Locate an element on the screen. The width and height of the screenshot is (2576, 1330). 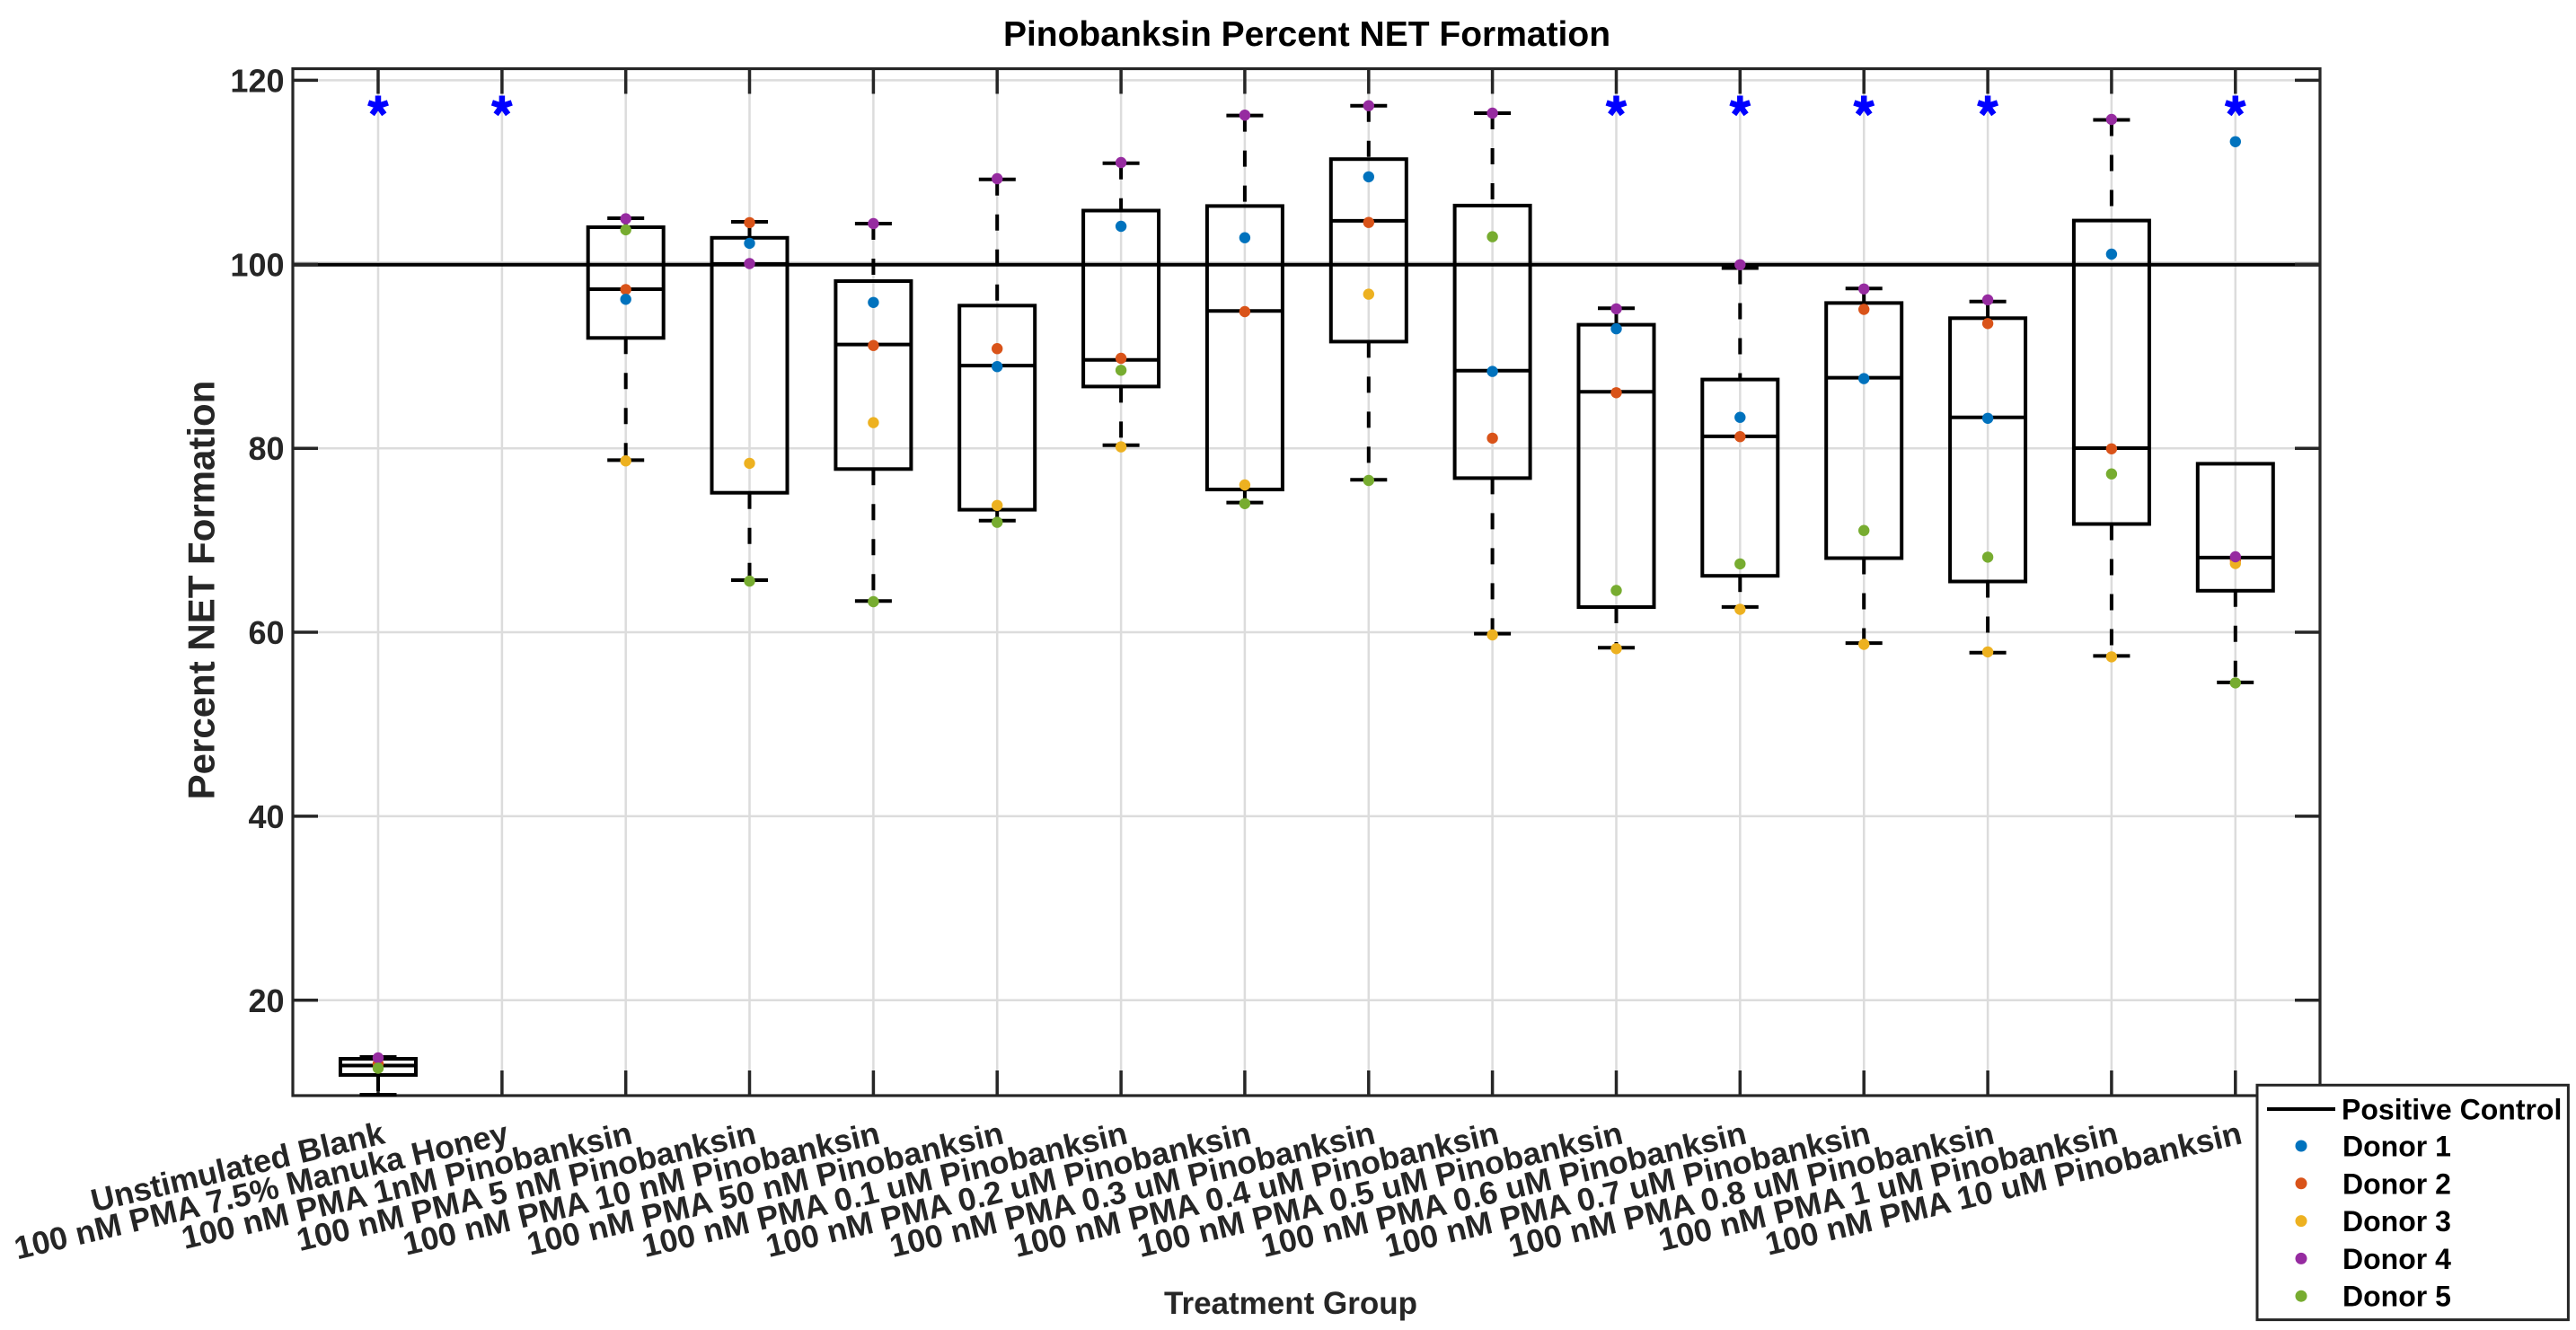
svg-text: Donor 2 is located at coordinates (2396, 1183).